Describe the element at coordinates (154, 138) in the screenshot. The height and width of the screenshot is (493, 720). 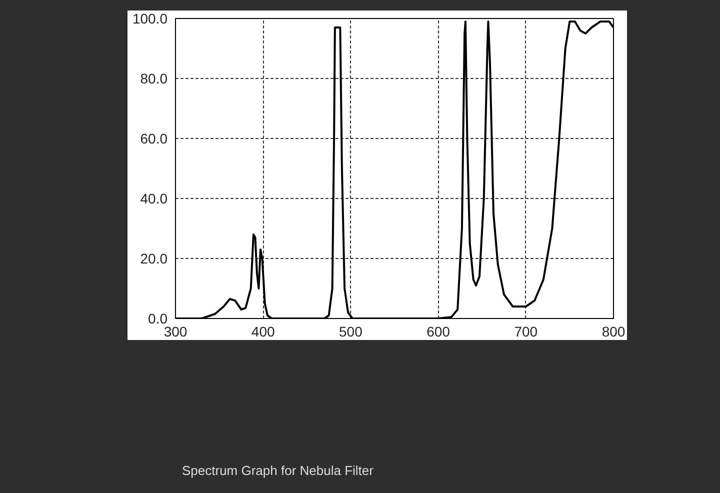
I see `y-tick-label: 60.0` at that location.